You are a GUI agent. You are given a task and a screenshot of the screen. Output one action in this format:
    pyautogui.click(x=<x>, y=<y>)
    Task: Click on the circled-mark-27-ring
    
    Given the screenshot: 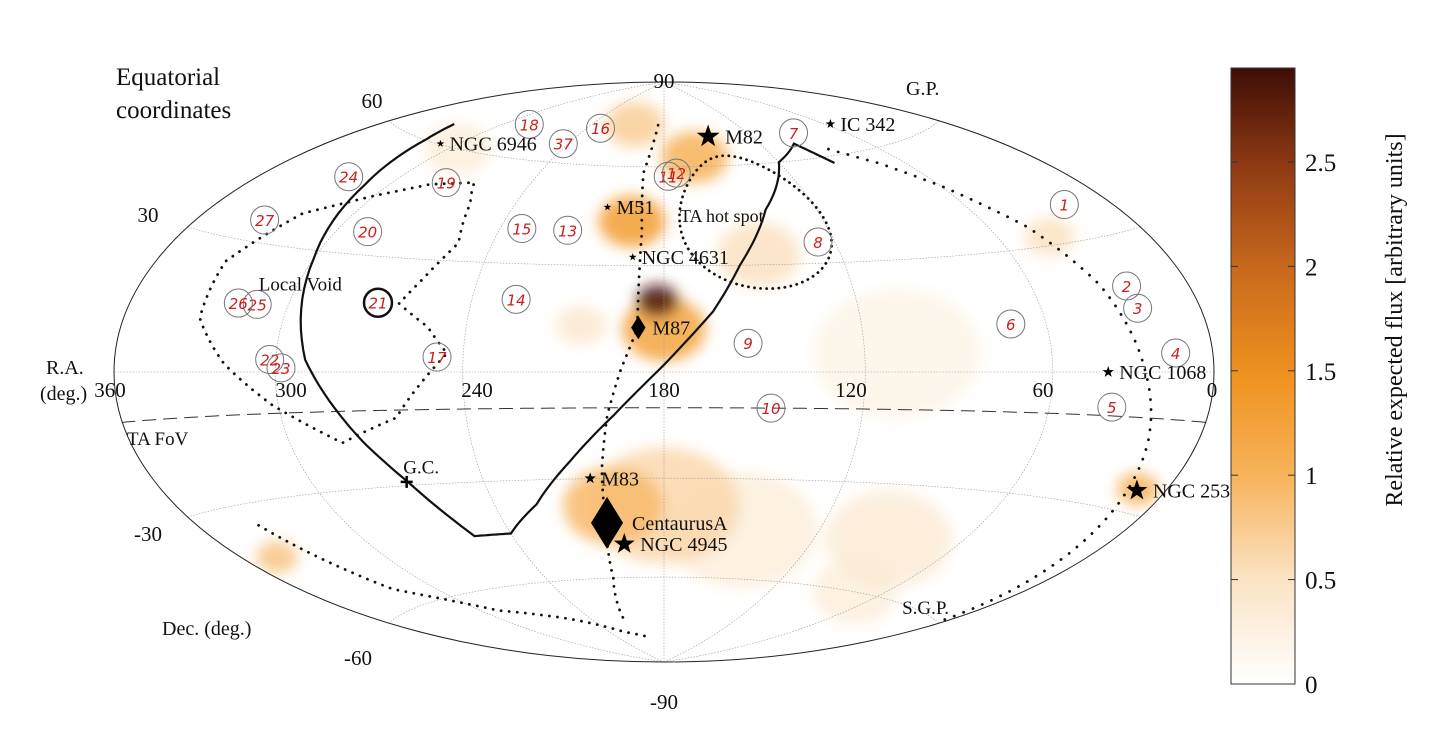 What is the action you would take?
    pyautogui.click(x=265, y=220)
    